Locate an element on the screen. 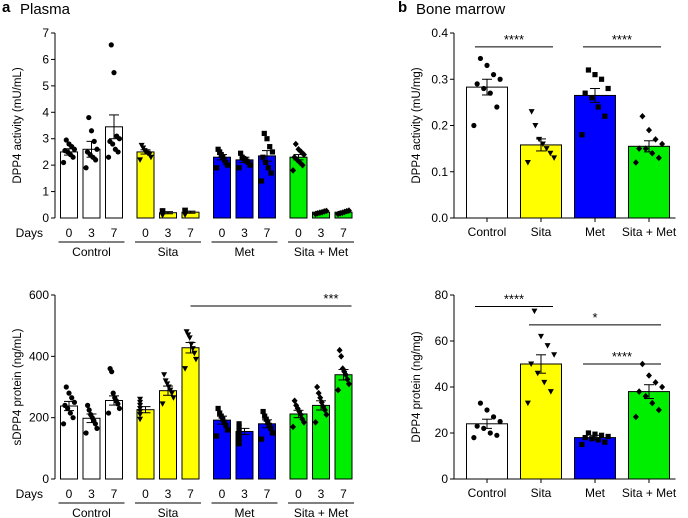 The image size is (688, 518). a-top-y-tick-label: 6 is located at coordinates (45, 59).